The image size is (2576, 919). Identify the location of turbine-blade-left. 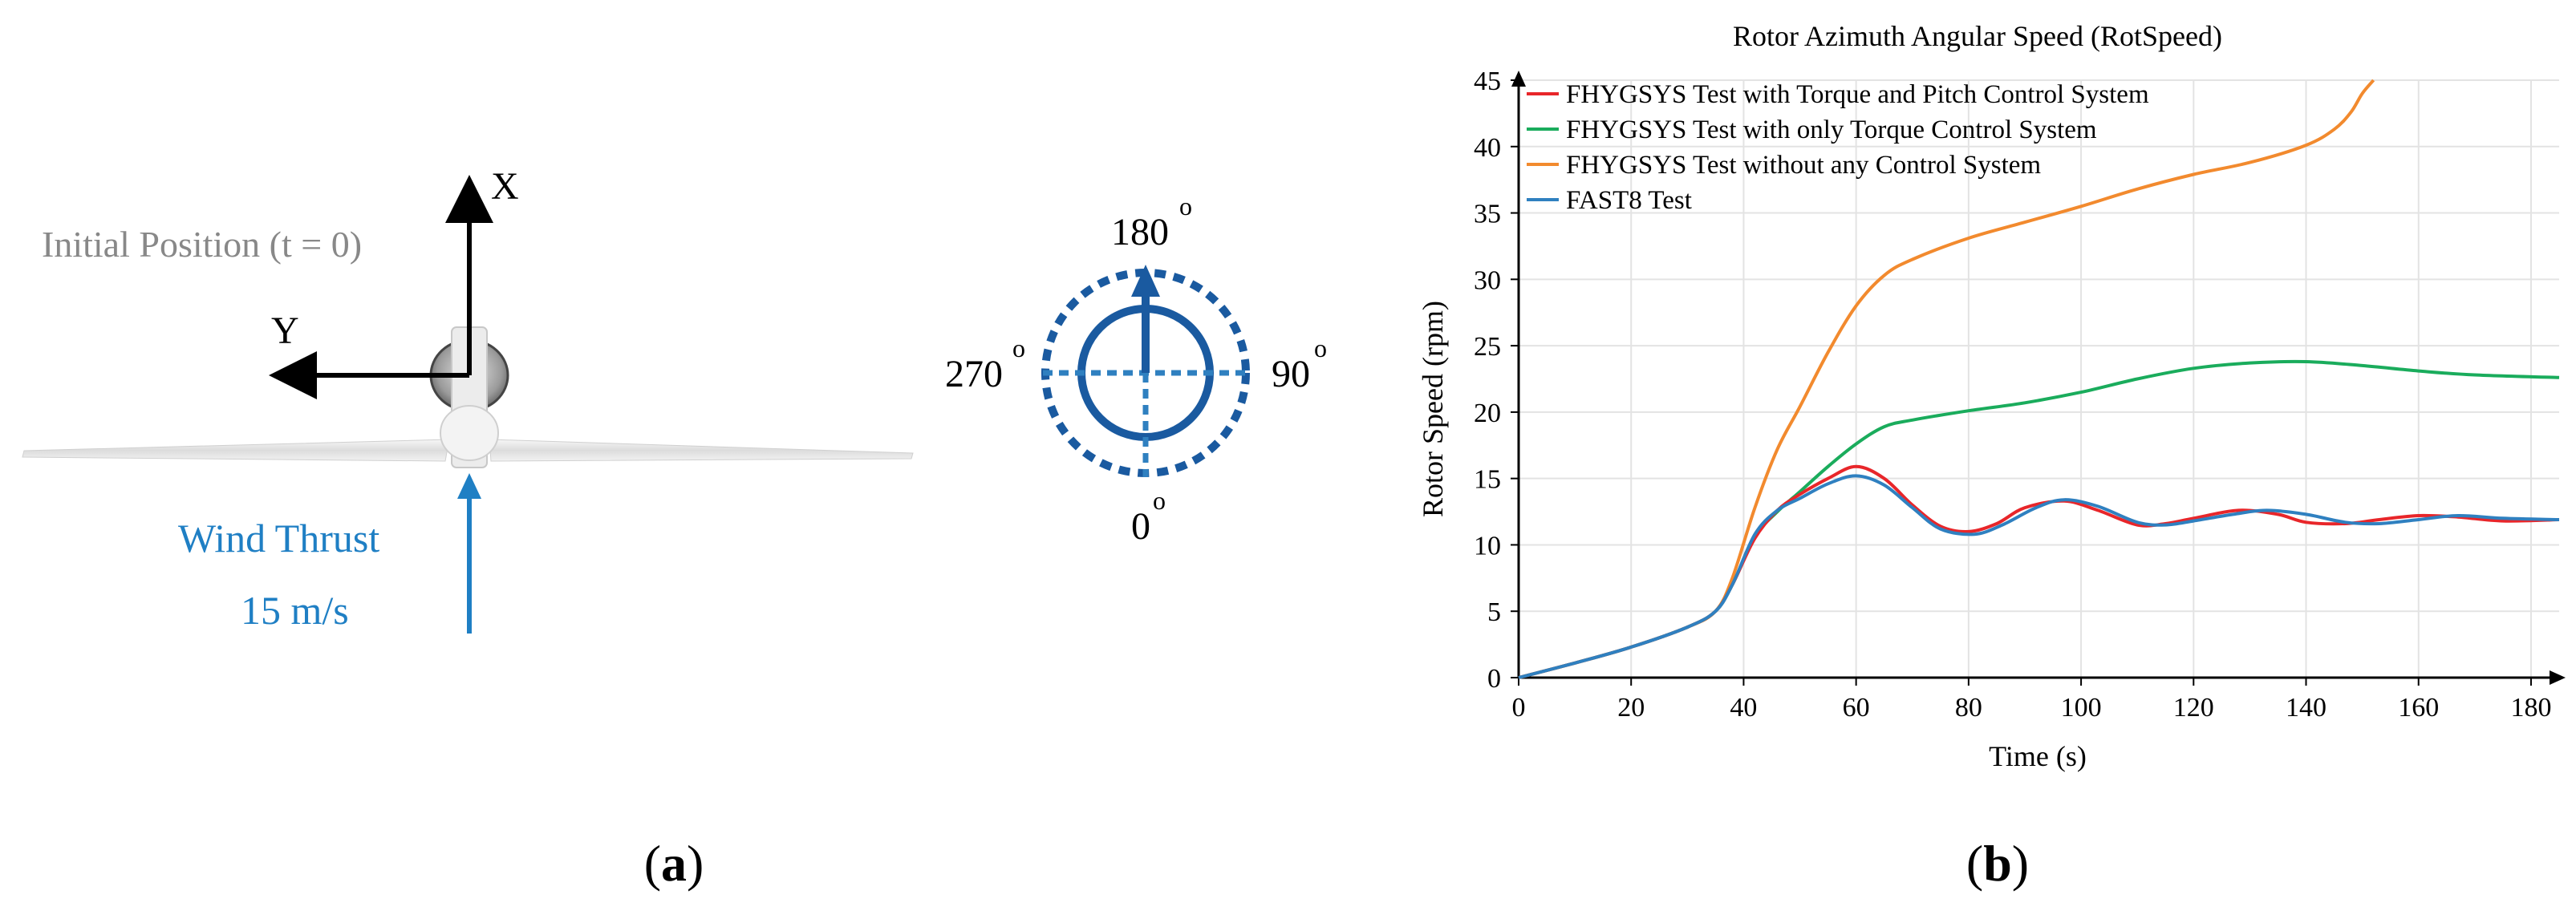
(236, 450).